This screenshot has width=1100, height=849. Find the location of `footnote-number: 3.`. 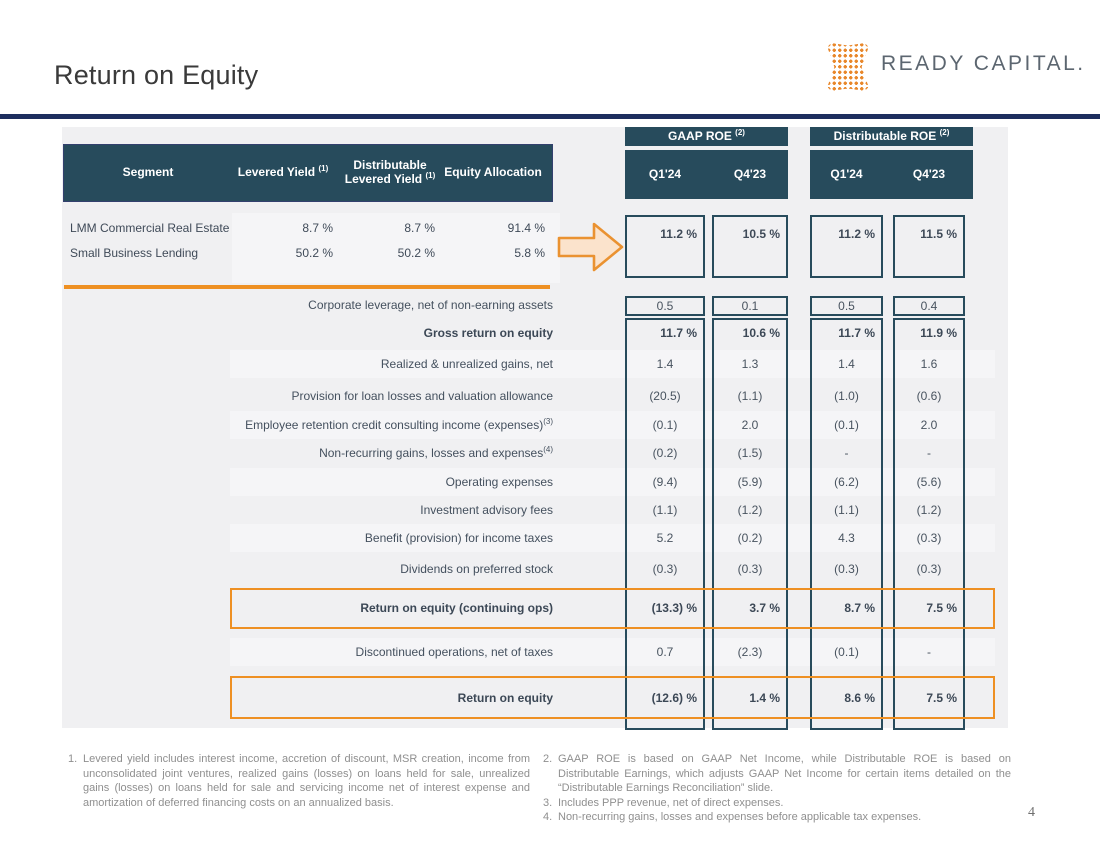

footnote-number: 3. is located at coordinates (548, 802).